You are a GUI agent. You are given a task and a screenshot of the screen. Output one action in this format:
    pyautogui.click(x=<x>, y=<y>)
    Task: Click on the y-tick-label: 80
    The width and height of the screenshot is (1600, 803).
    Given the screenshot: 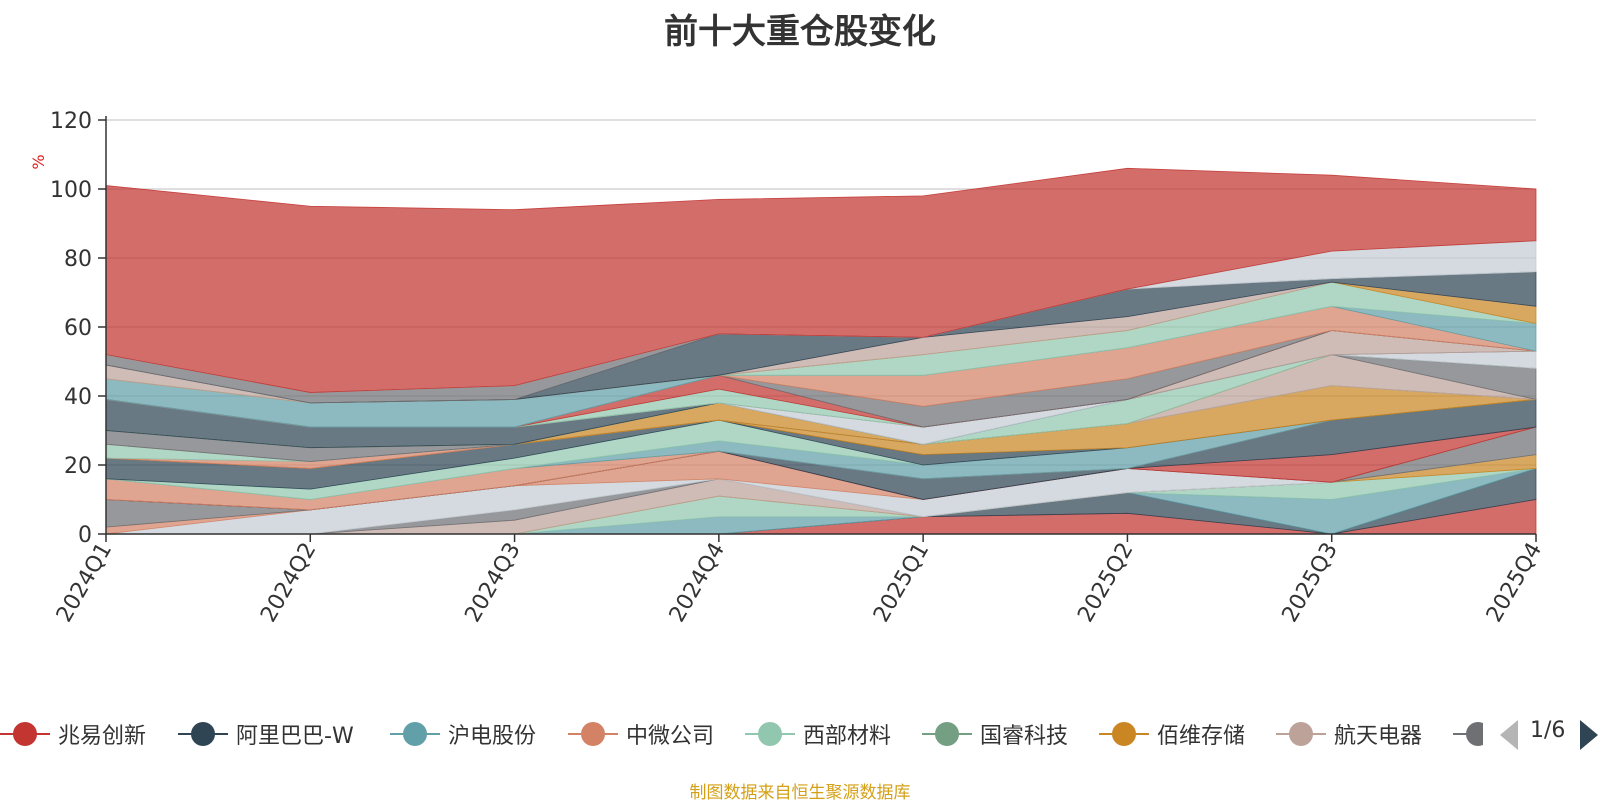 What is the action you would take?
    pyautogui.click(x=78, y=259)
    